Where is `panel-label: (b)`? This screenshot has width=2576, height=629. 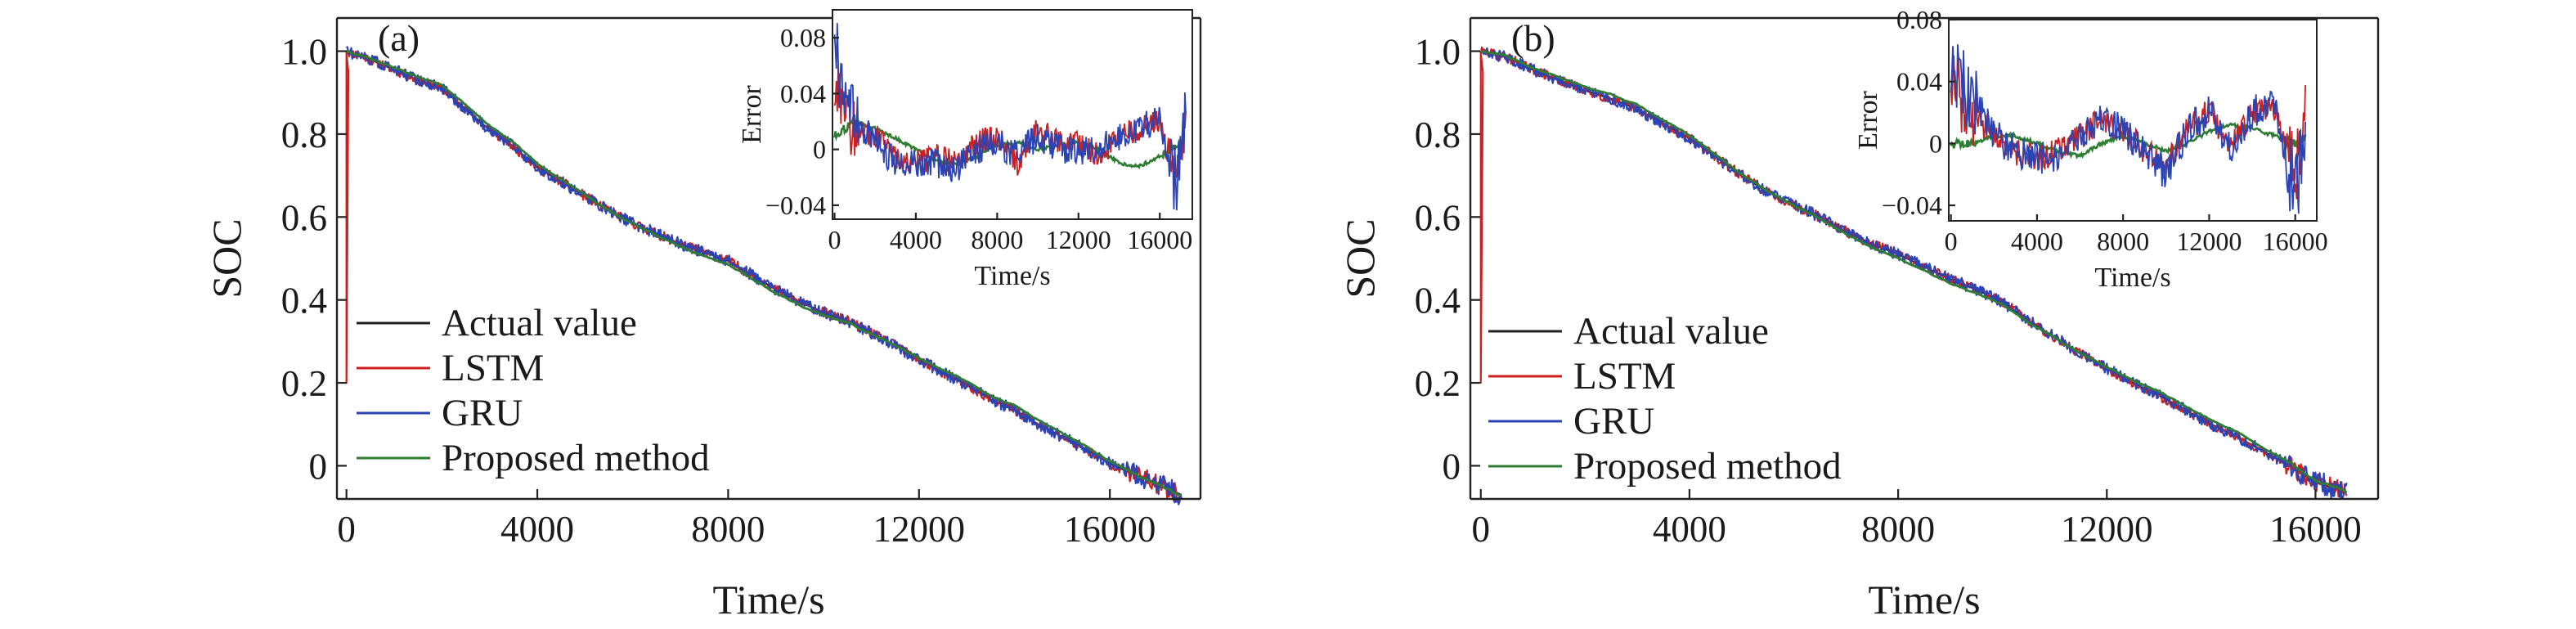 panel-label: (b) is located at coordinates (1533, 38).